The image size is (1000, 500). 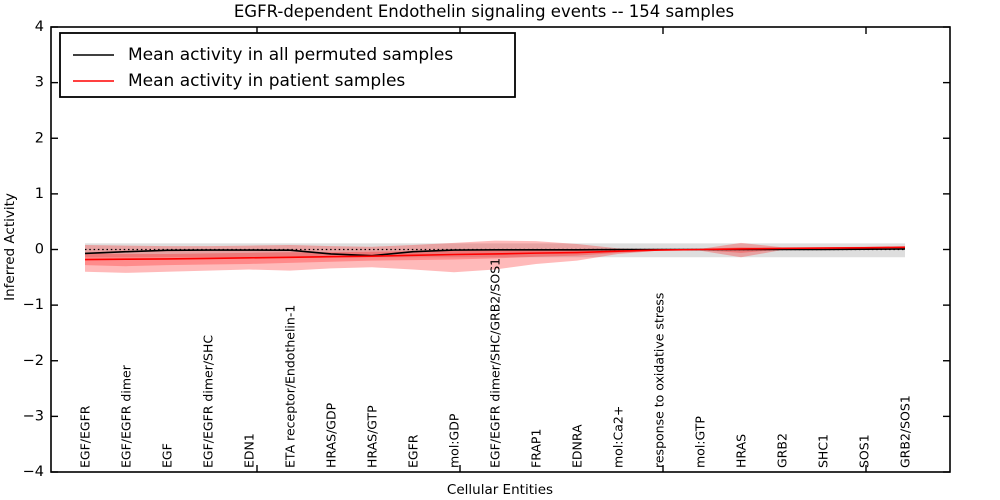 I want to click on series-lines, so click(x=495, y=253).